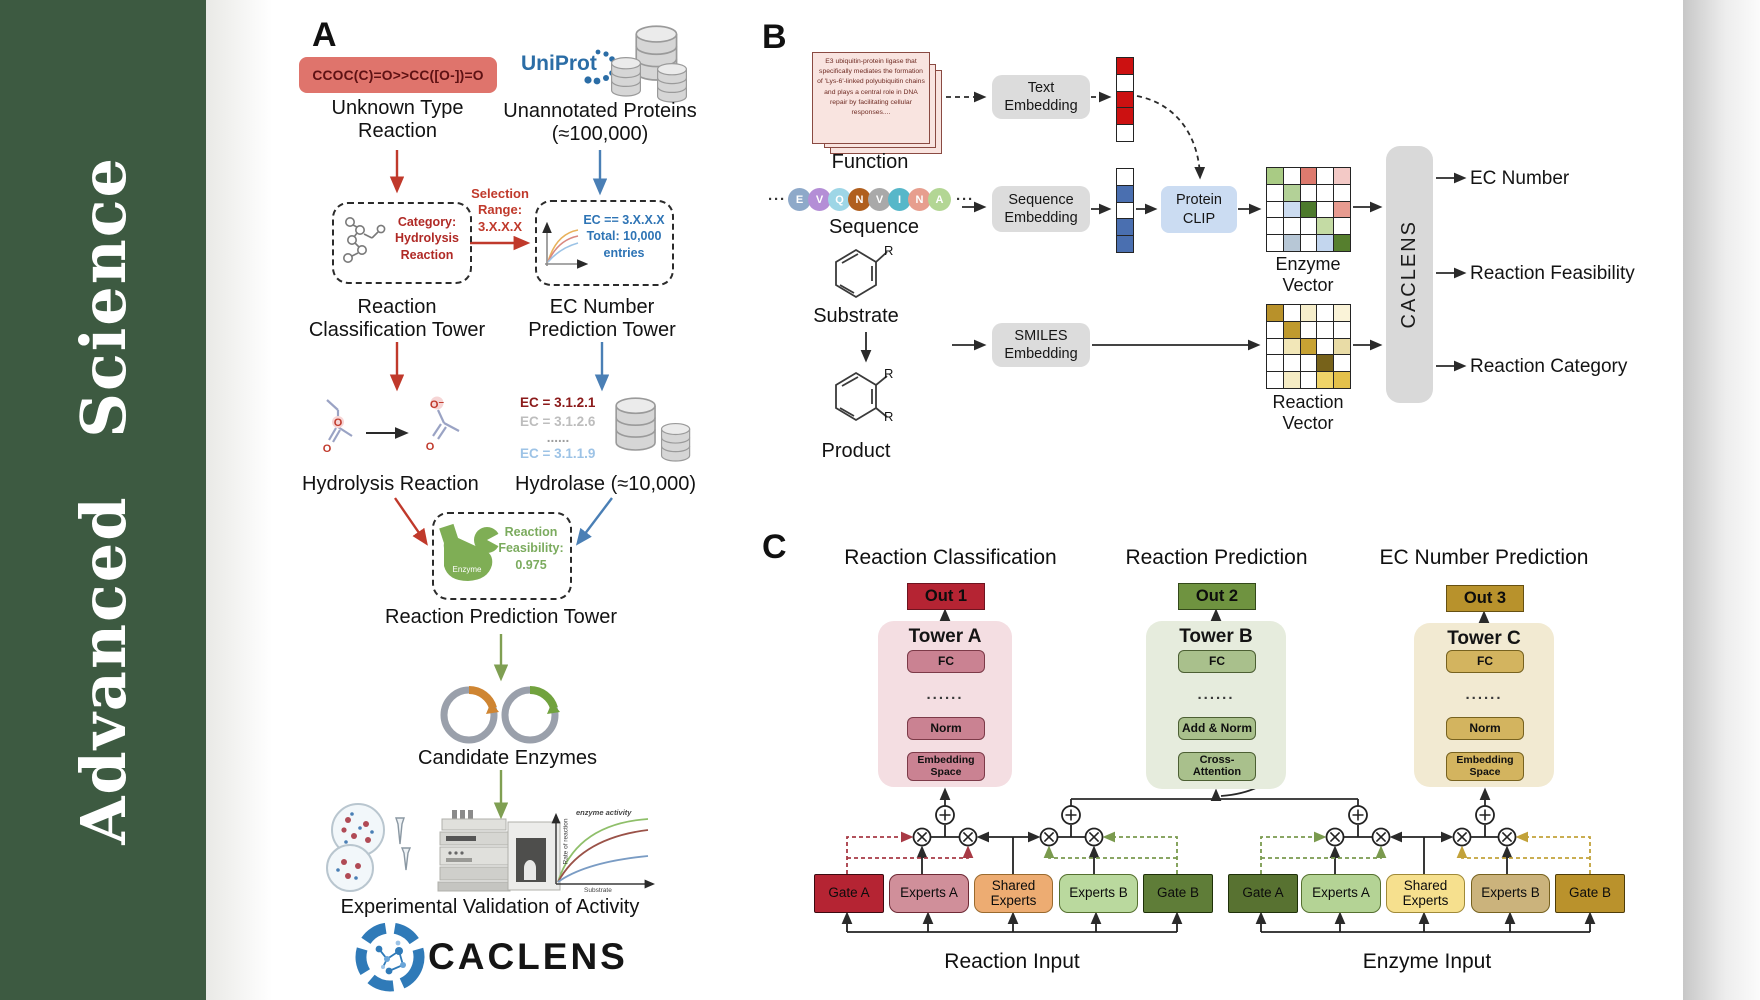 The image size is (1760, 1000). Describe the element at coordinates (1199, 209) in the screenshot. I see `protein-clip-box: Protein CLIP` at that location.